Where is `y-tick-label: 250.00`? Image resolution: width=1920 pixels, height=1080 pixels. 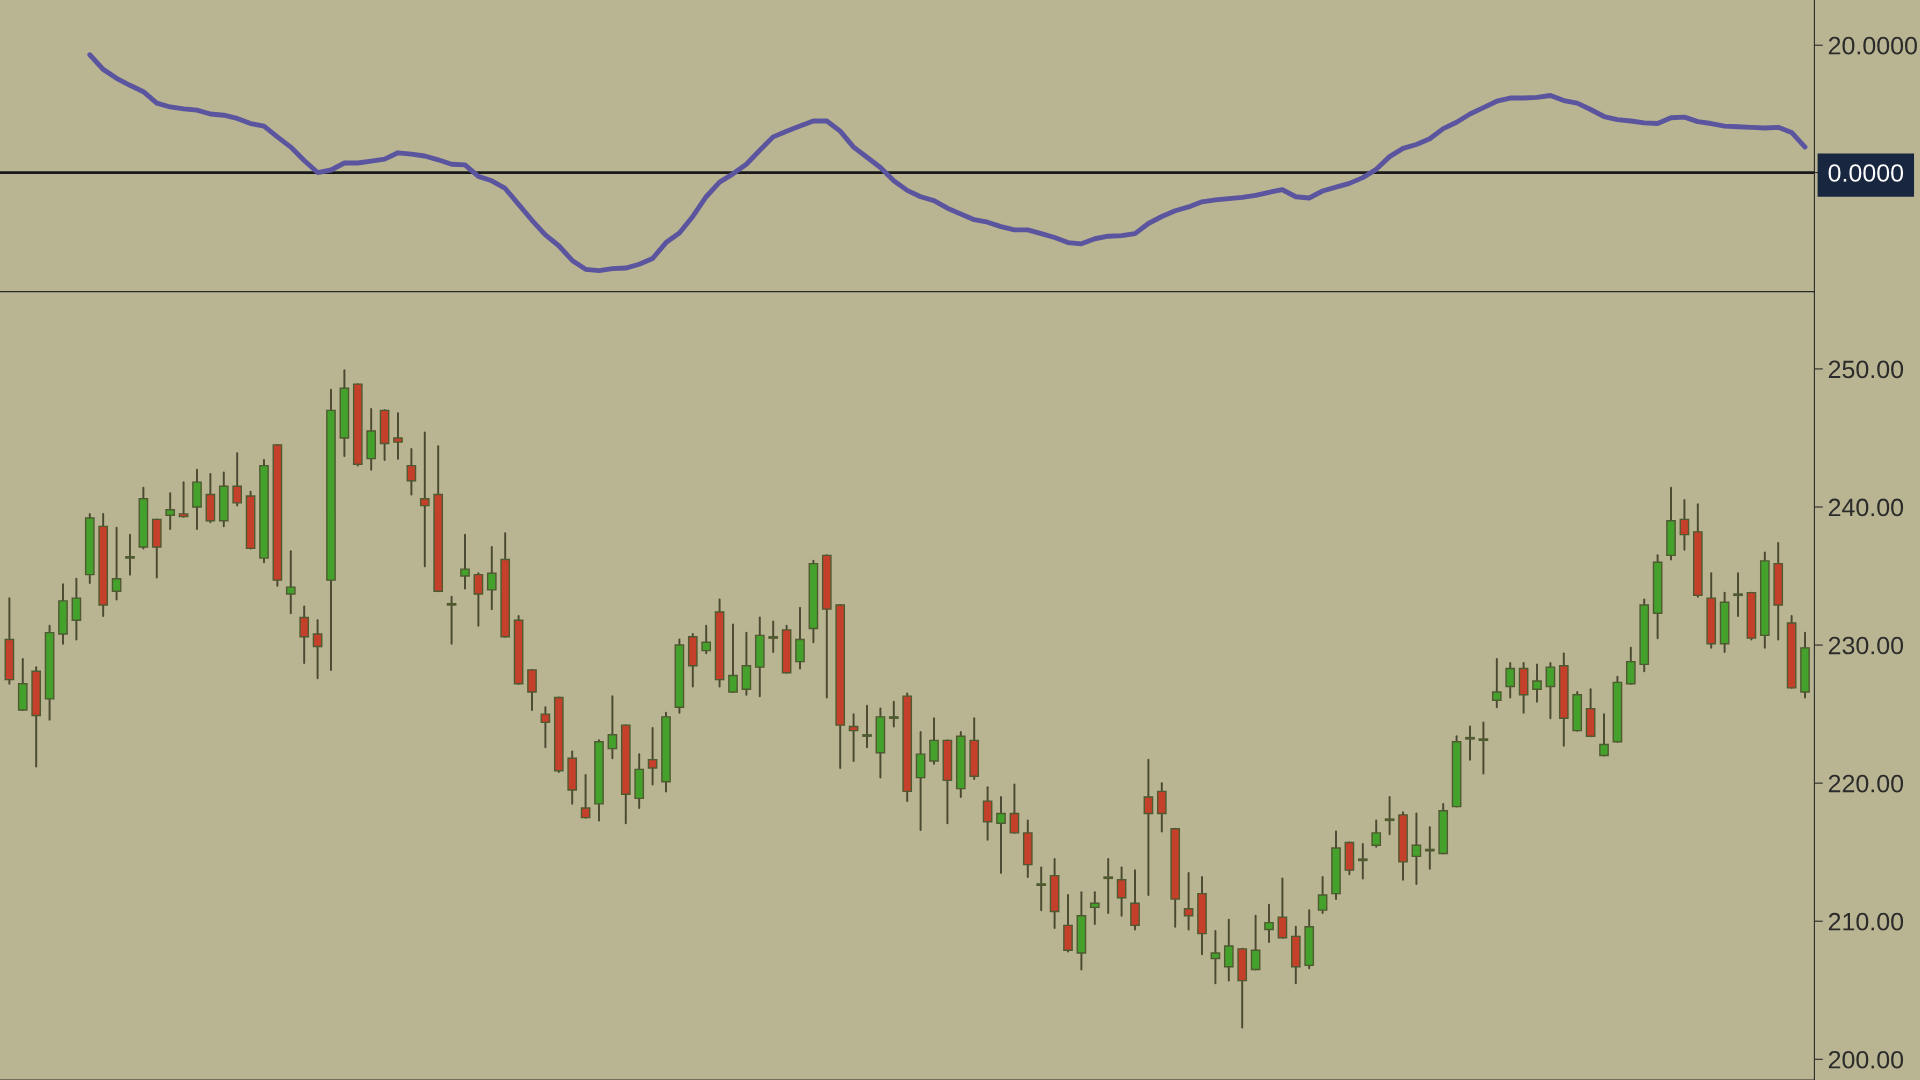
y-tick-label: 250.00 is located at coordinates (1866, 369).